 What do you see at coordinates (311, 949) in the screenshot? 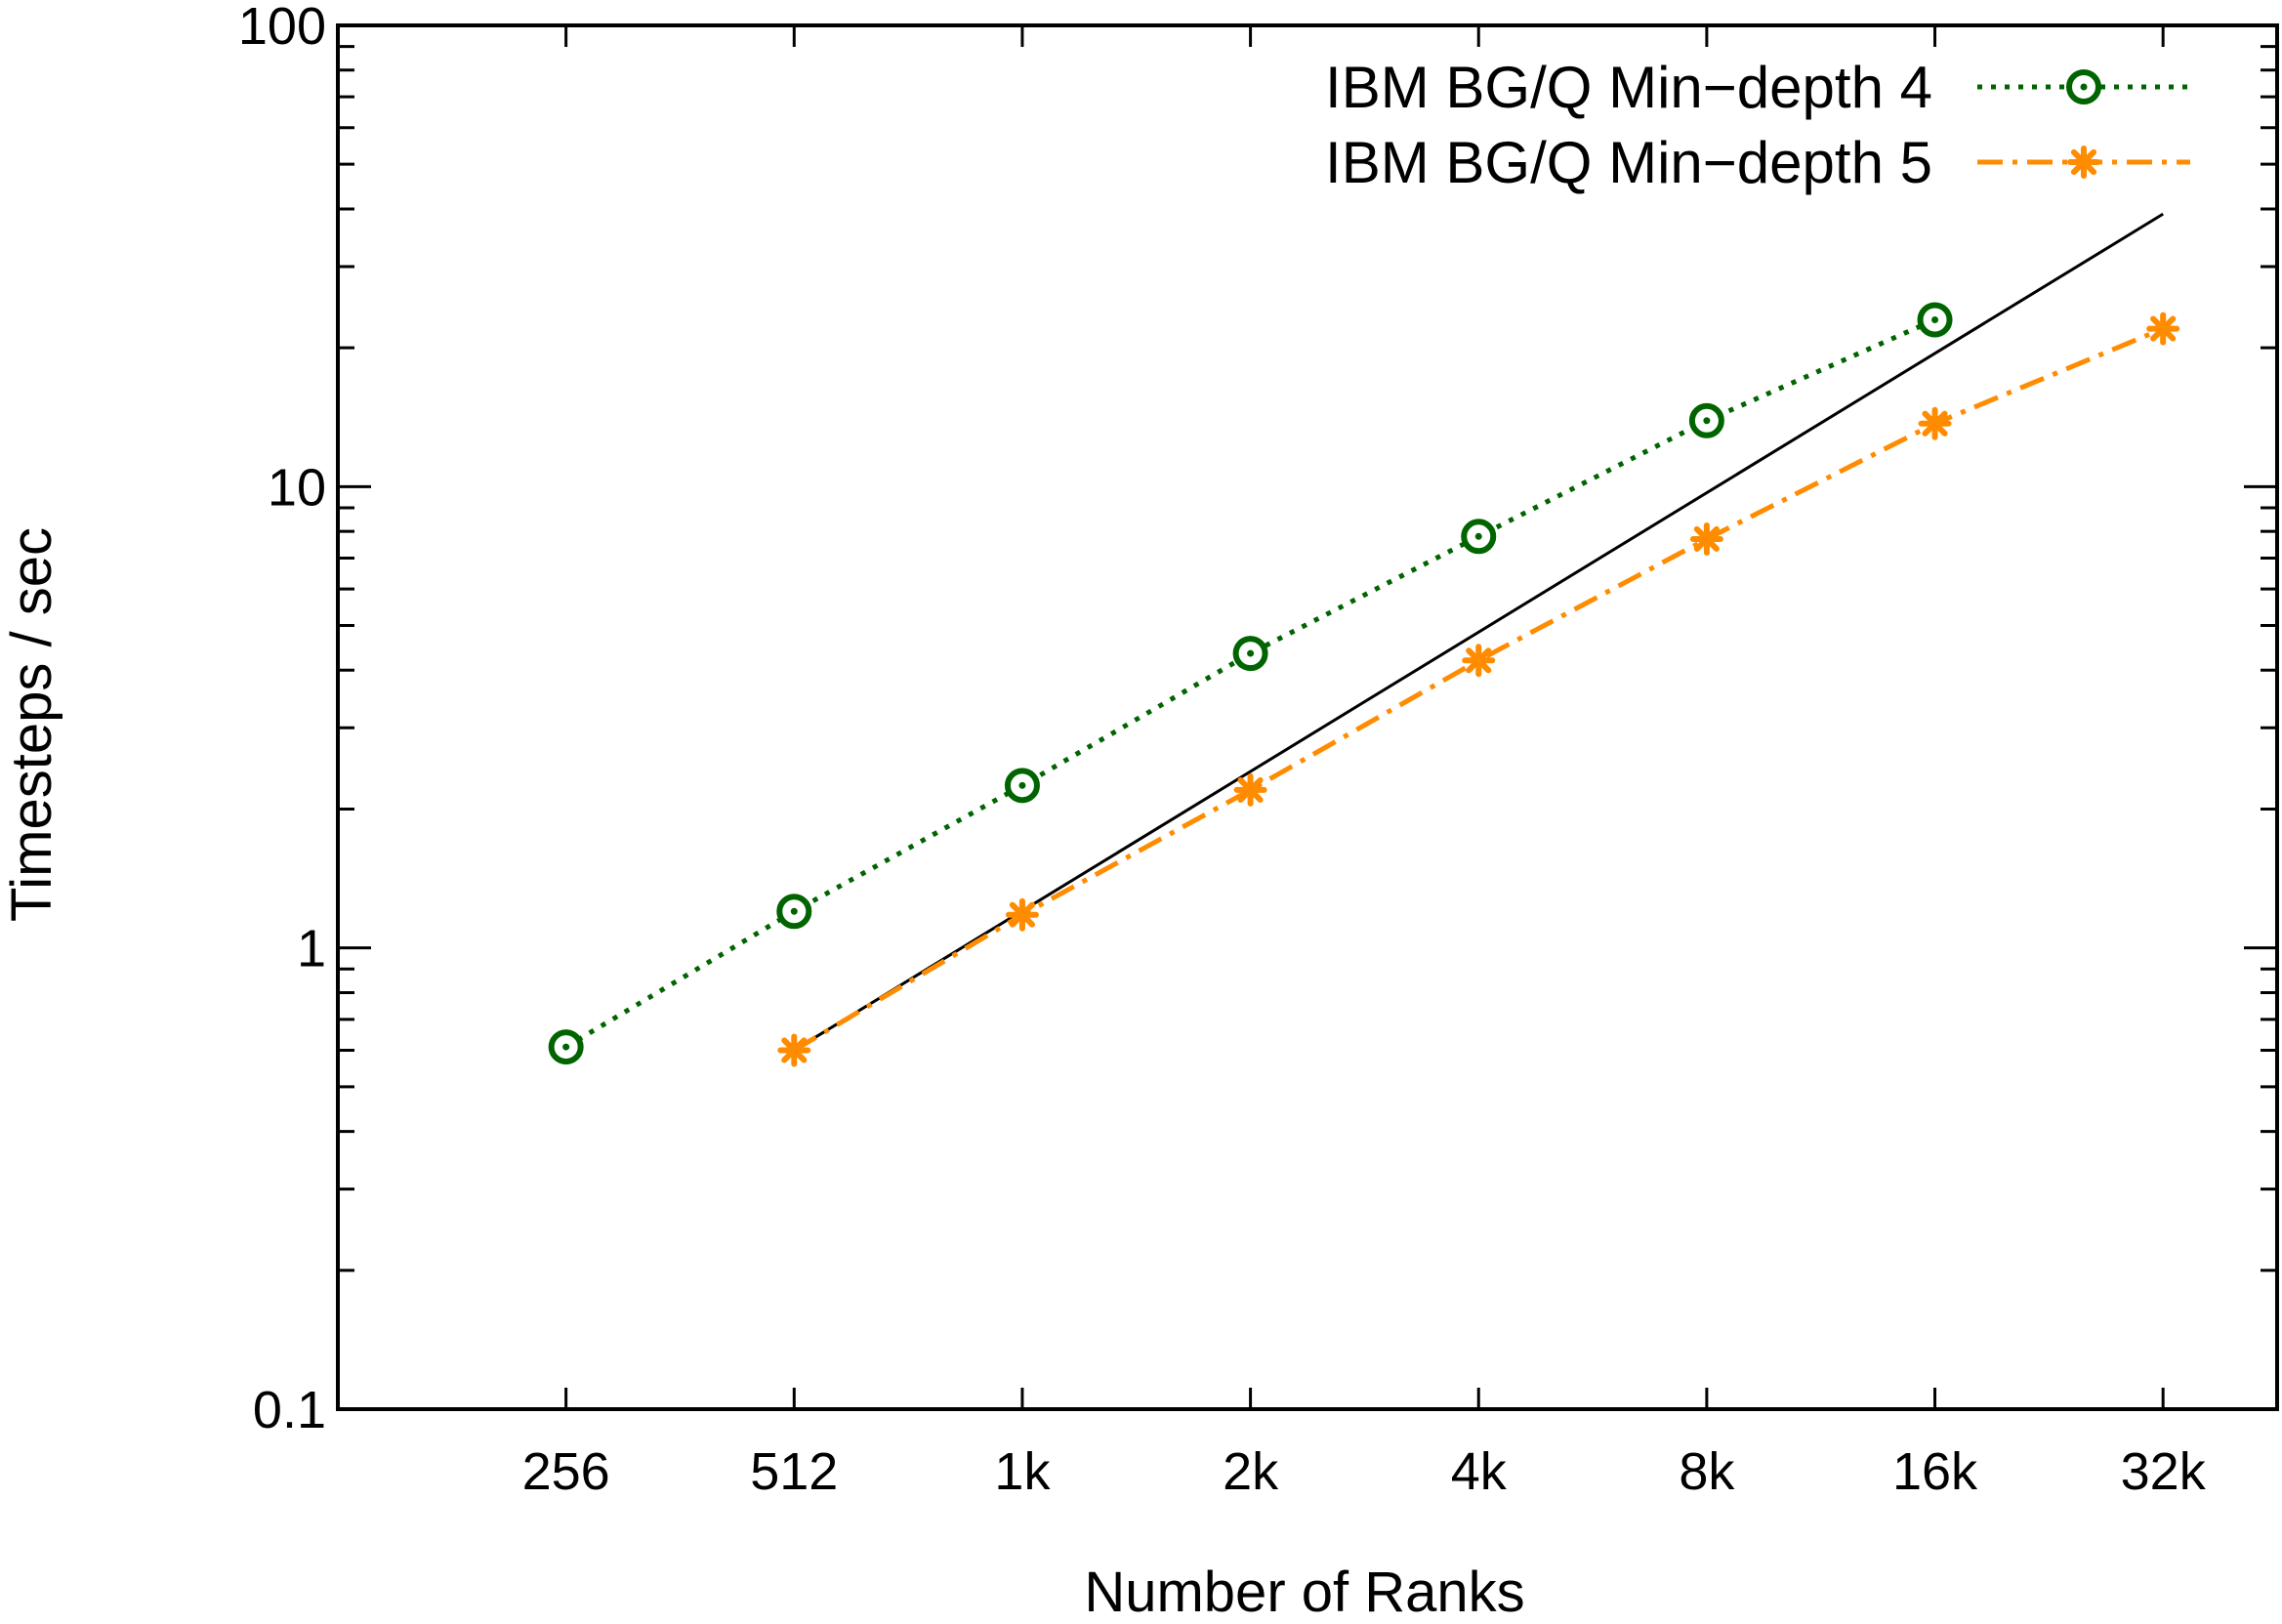
I see `y-tick-label: 1` at bounding box center [311, 949].